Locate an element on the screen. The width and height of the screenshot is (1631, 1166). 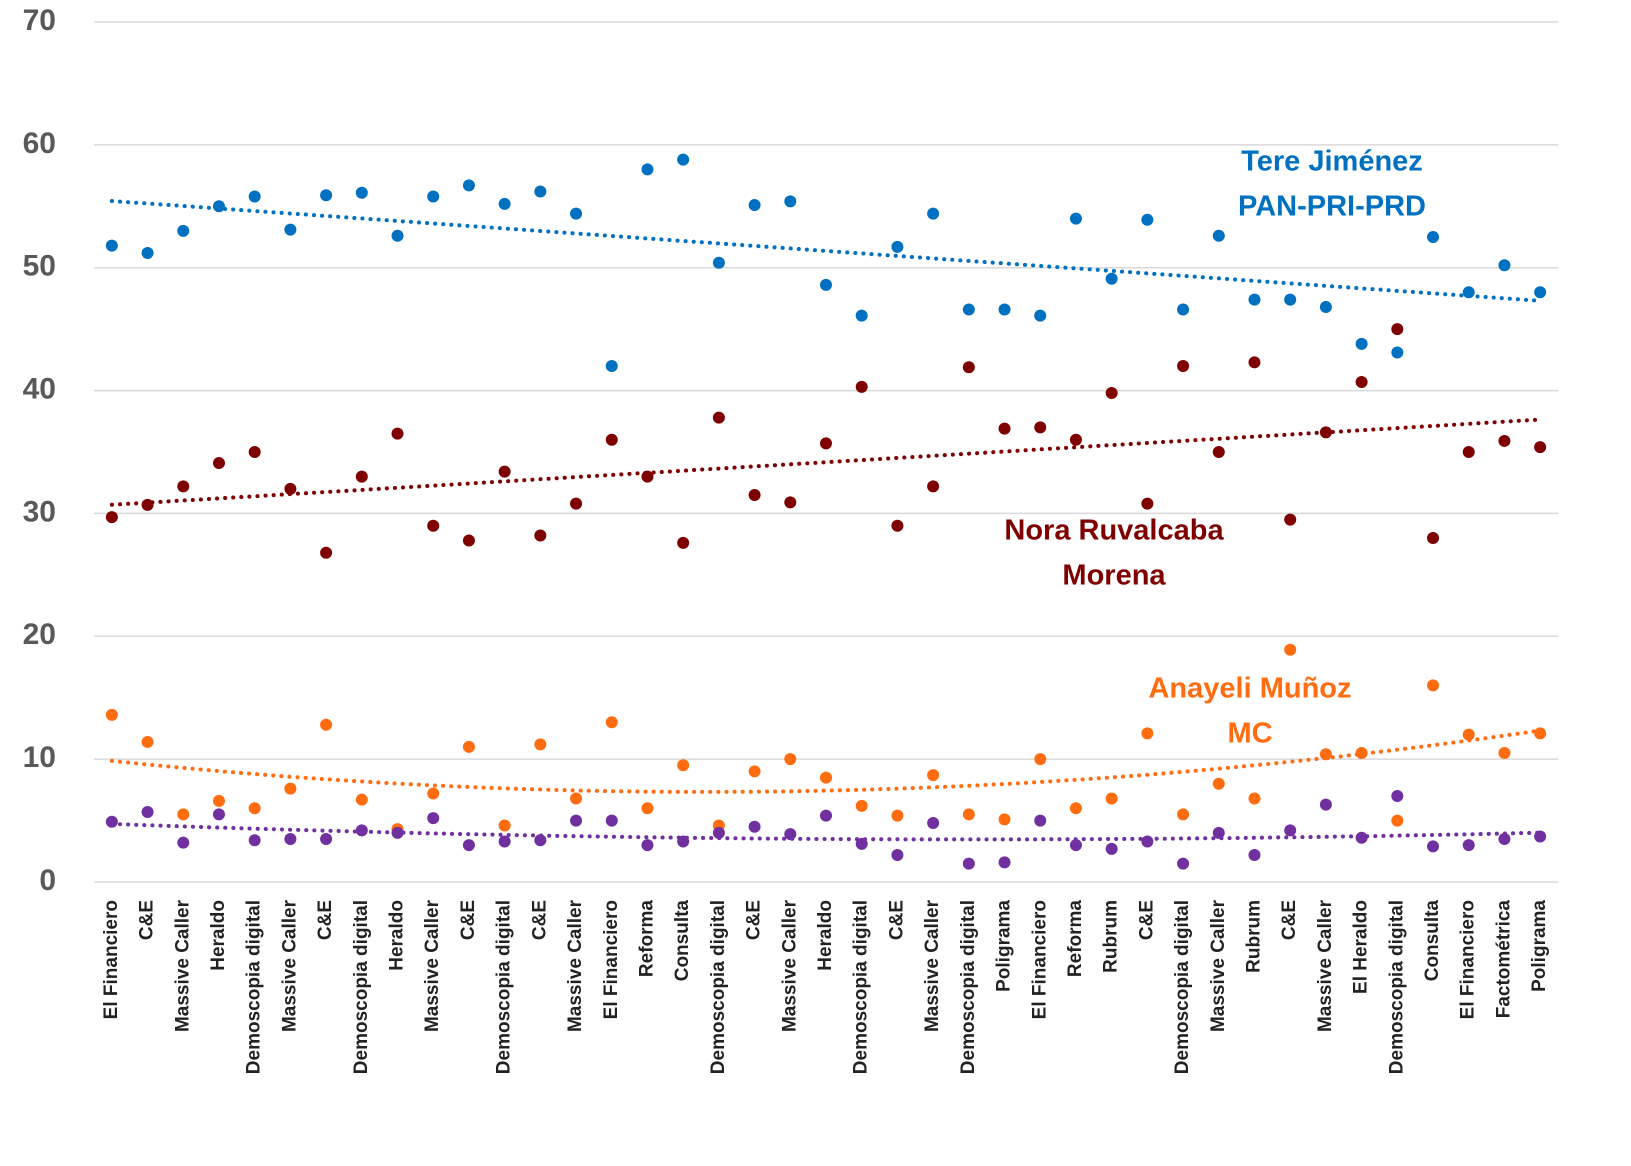
x-tick-label: Poligrama is located at coordinates (1004, 946).